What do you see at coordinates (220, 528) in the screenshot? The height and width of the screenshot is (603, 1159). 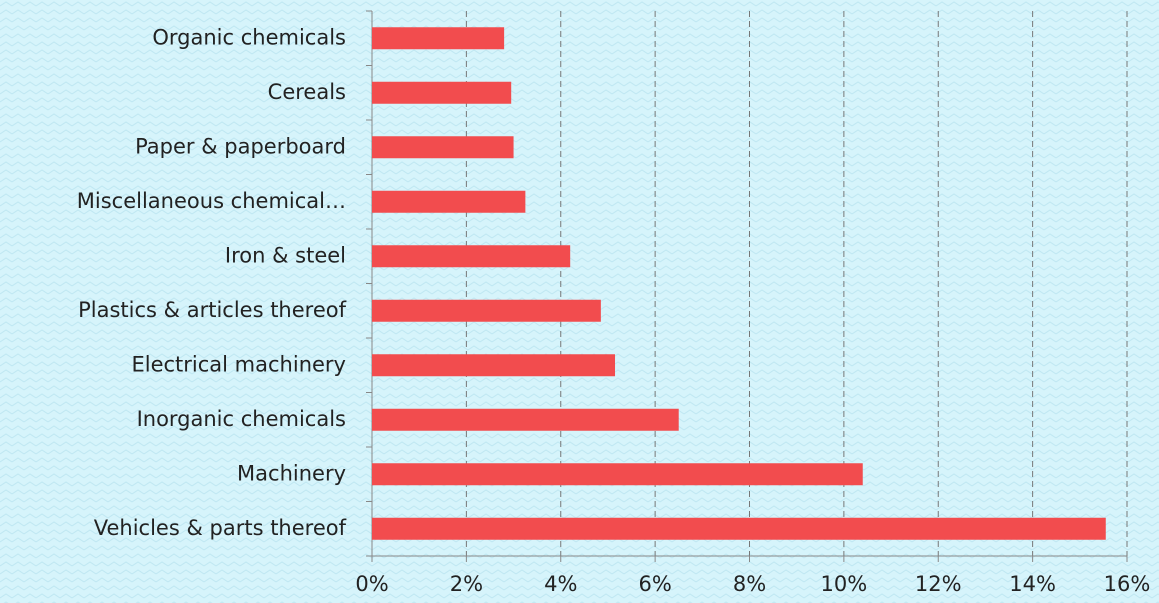 I see `y-tick-label: Vehicles & parts thereof` at bounding box center [220, 528].